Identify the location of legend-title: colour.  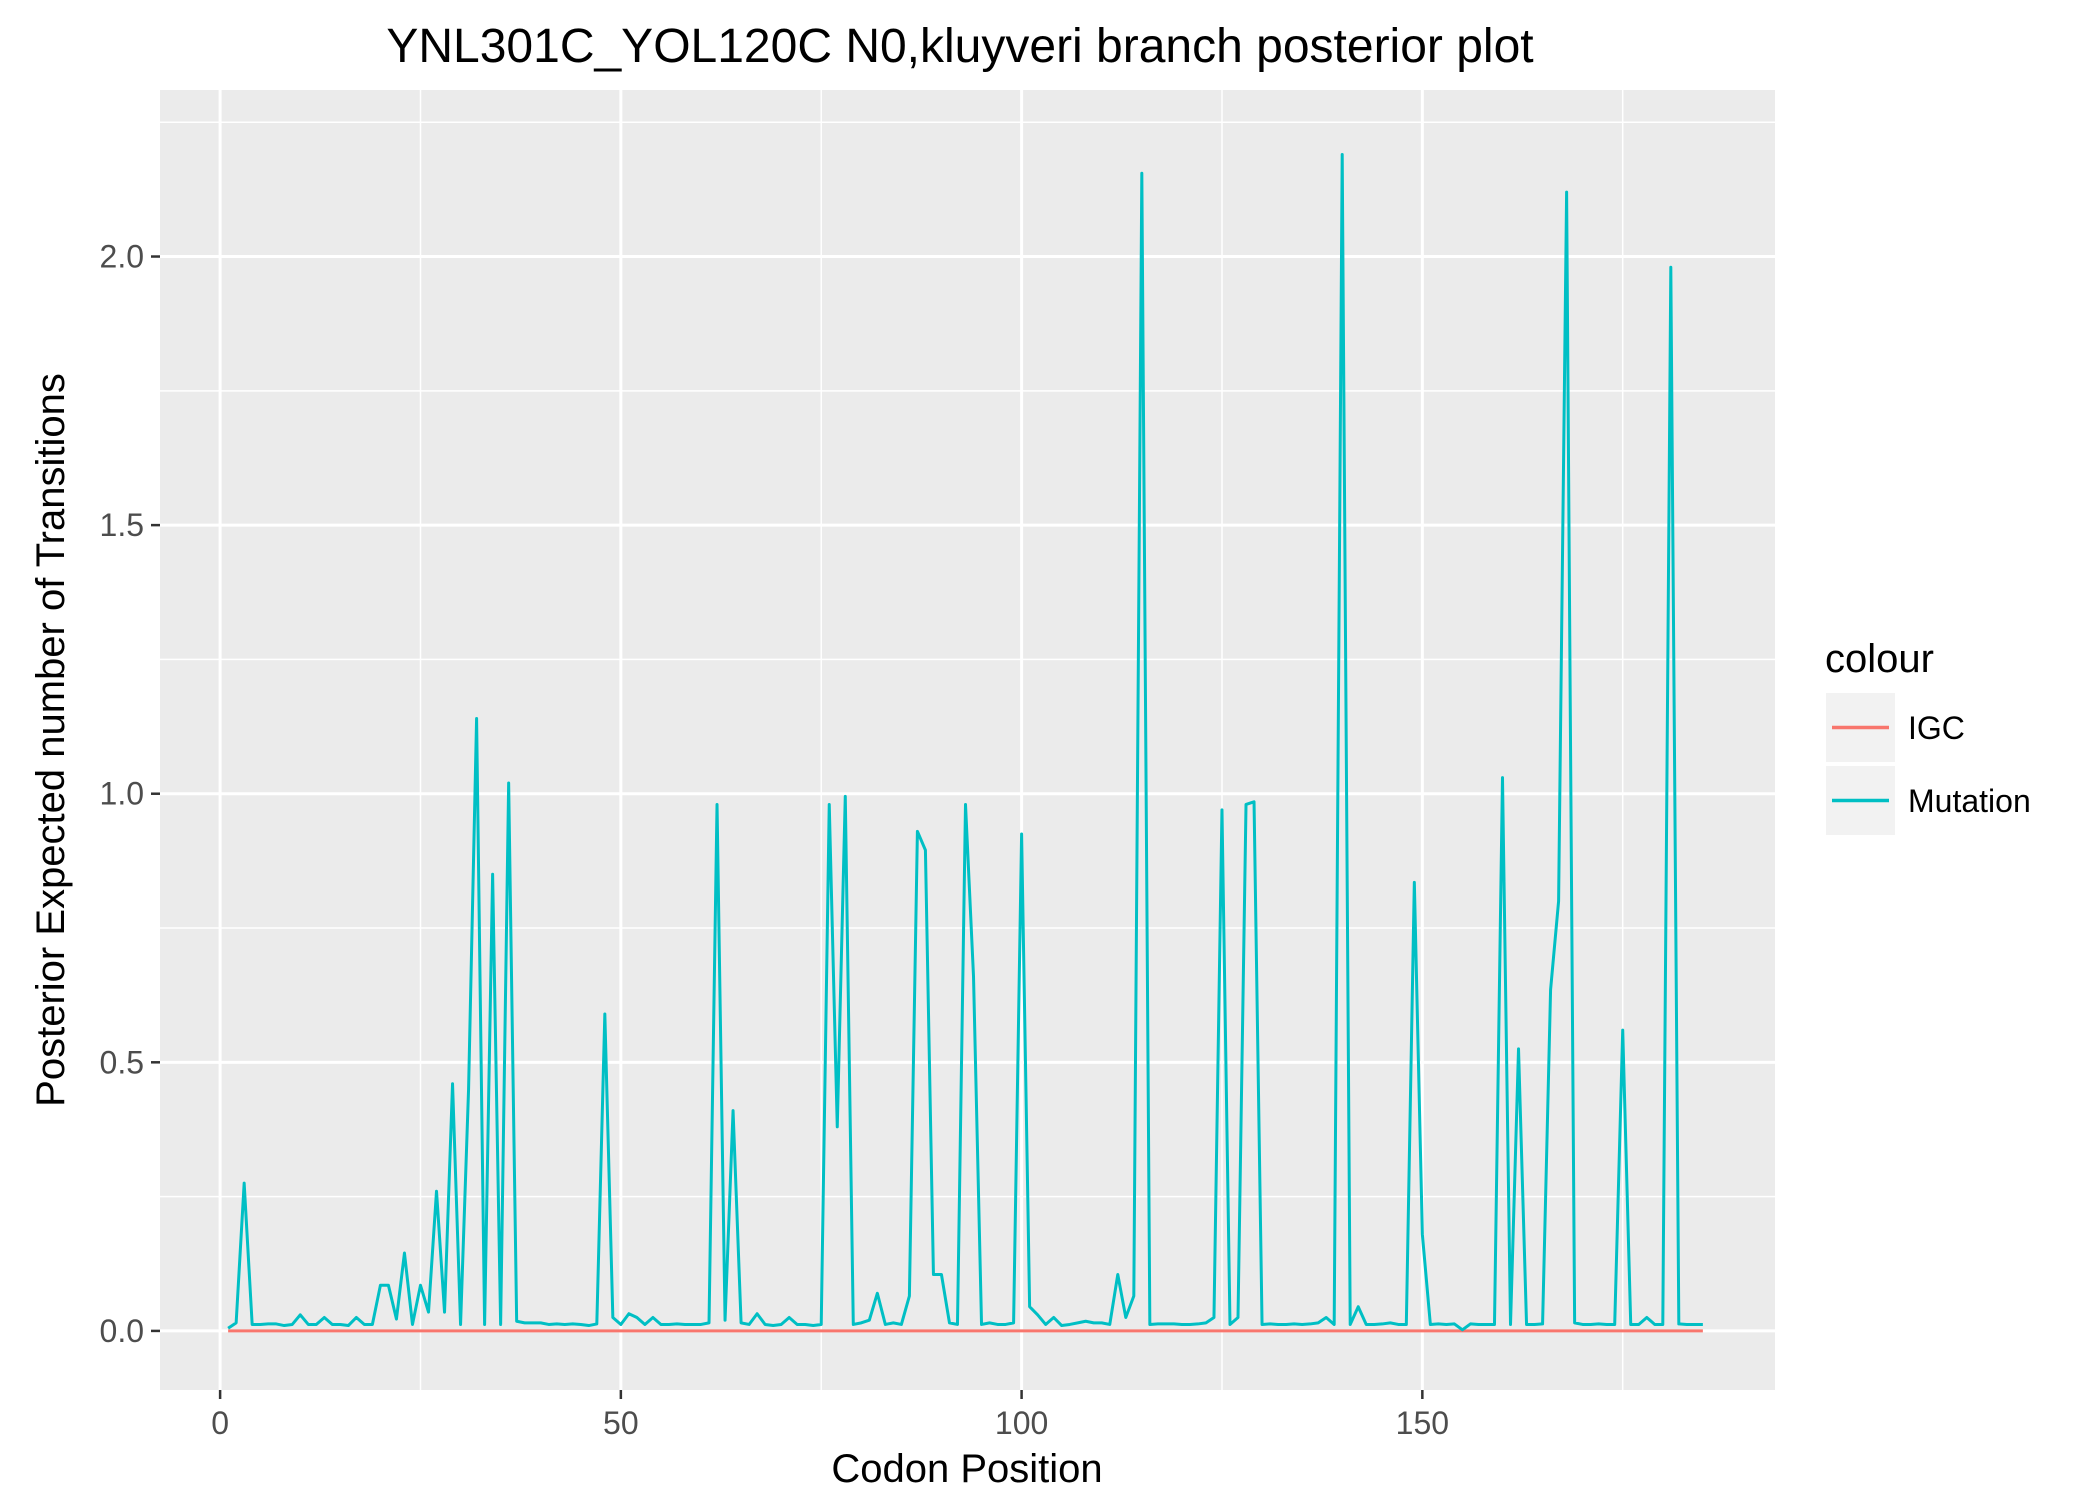
(1879, 659).